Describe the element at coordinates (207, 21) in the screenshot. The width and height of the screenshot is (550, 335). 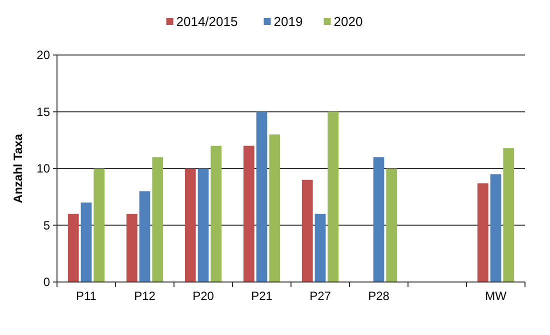
I see `legend-label: 2014/2015` at that location.